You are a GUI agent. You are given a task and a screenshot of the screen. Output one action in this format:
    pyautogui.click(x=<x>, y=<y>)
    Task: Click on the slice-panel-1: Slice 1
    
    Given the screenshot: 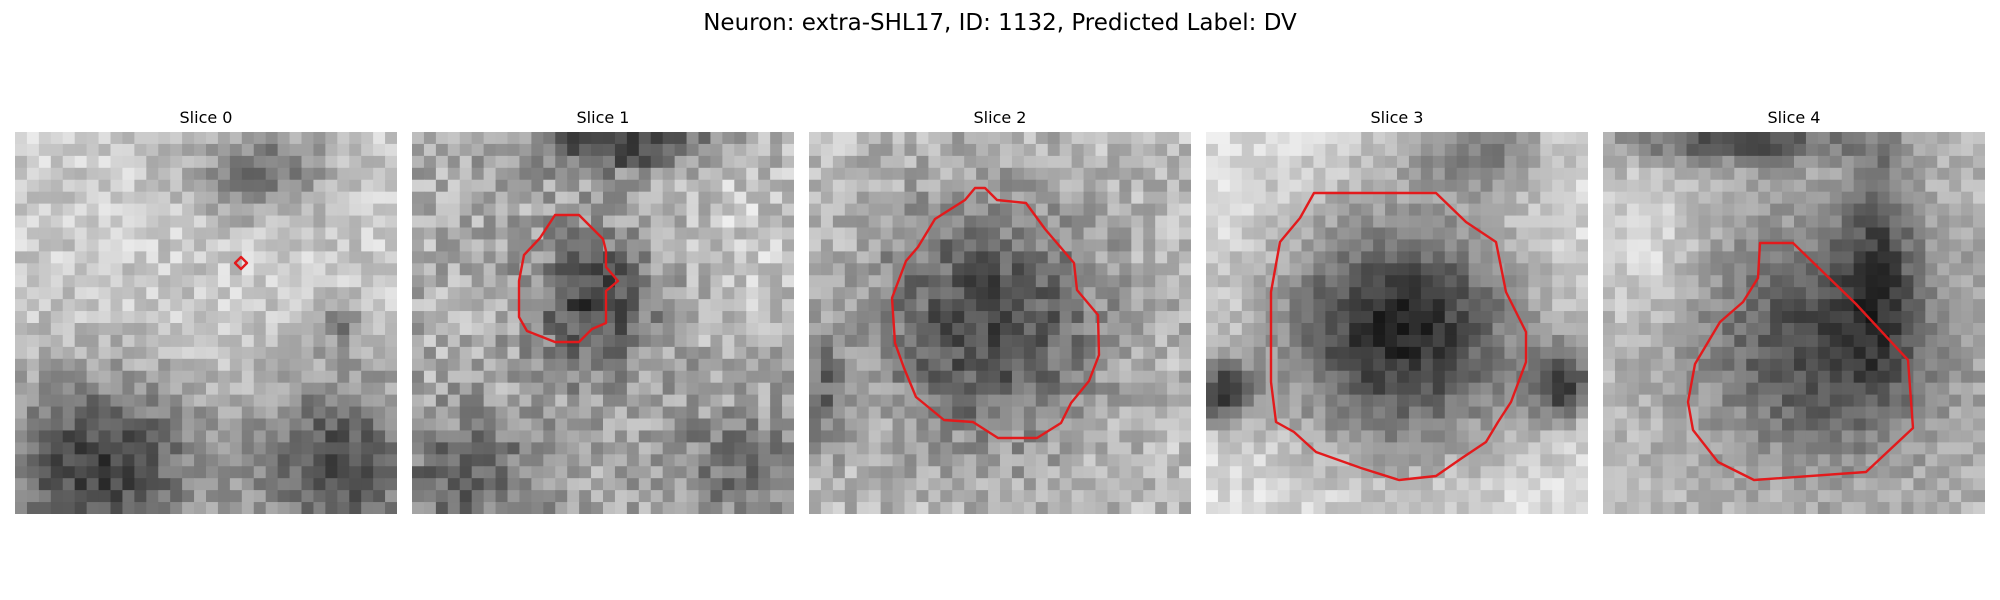 What is the action you would take?
    pyautogui.click(x=603, y=311)
    